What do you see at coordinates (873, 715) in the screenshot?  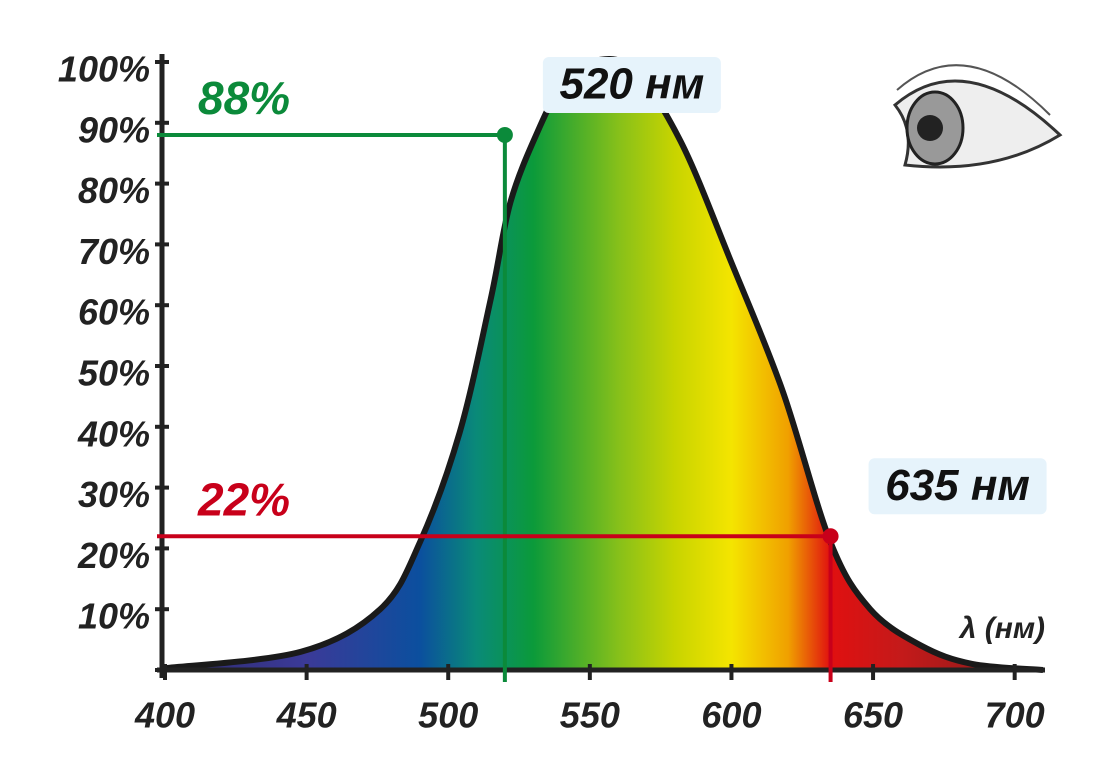 I see `x-tick-label: 650` at bounding box center [873, 715].